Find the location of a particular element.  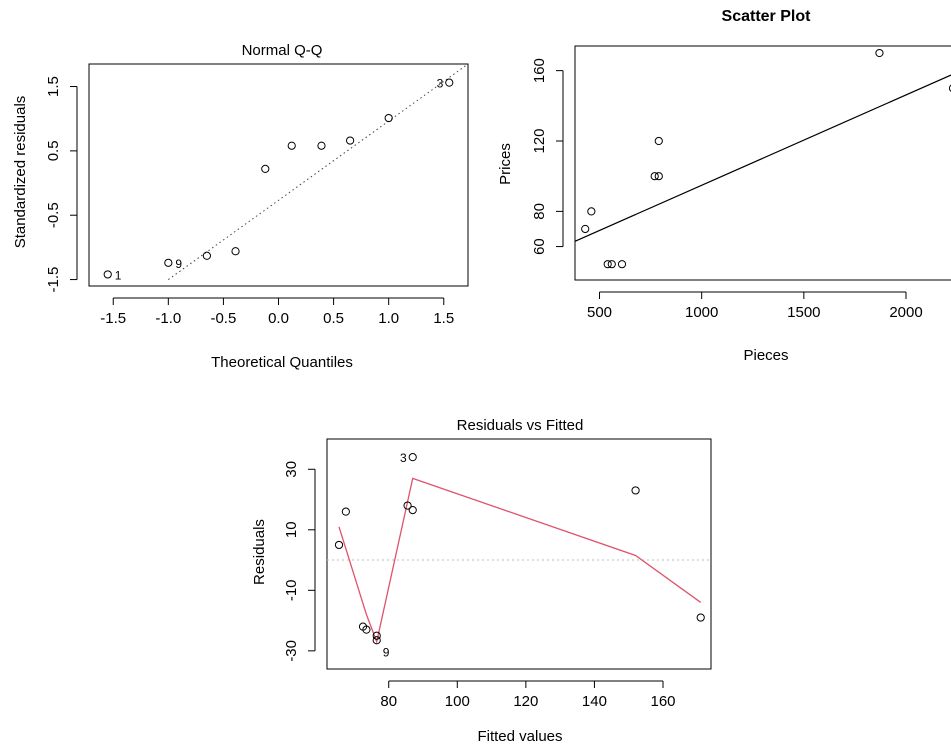

resid-smooth-line is located at coordinates (520, 561).